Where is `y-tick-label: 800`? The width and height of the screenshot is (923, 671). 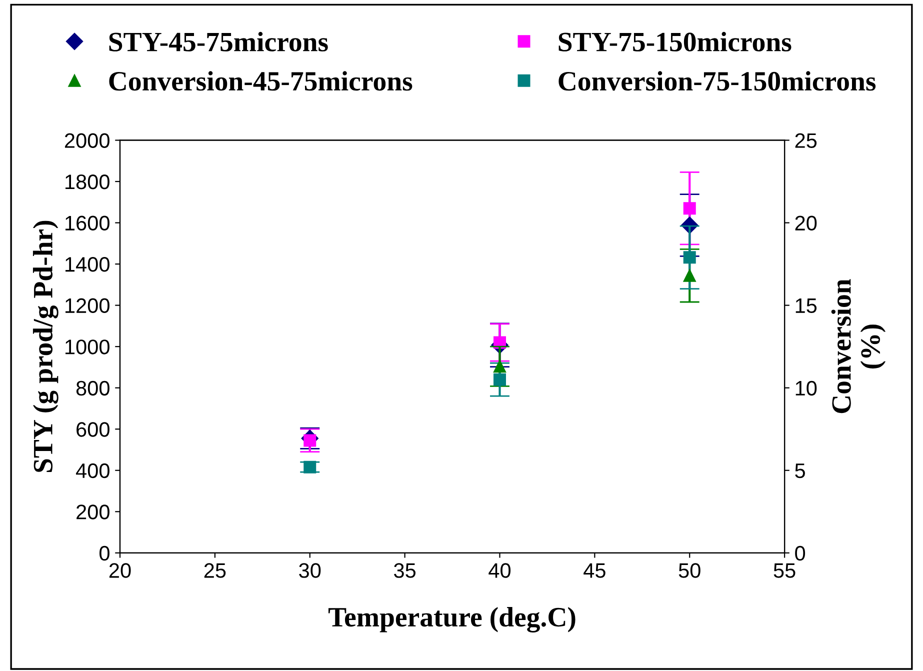
y-tick-label: 800 is located at coordinates (93, 388).